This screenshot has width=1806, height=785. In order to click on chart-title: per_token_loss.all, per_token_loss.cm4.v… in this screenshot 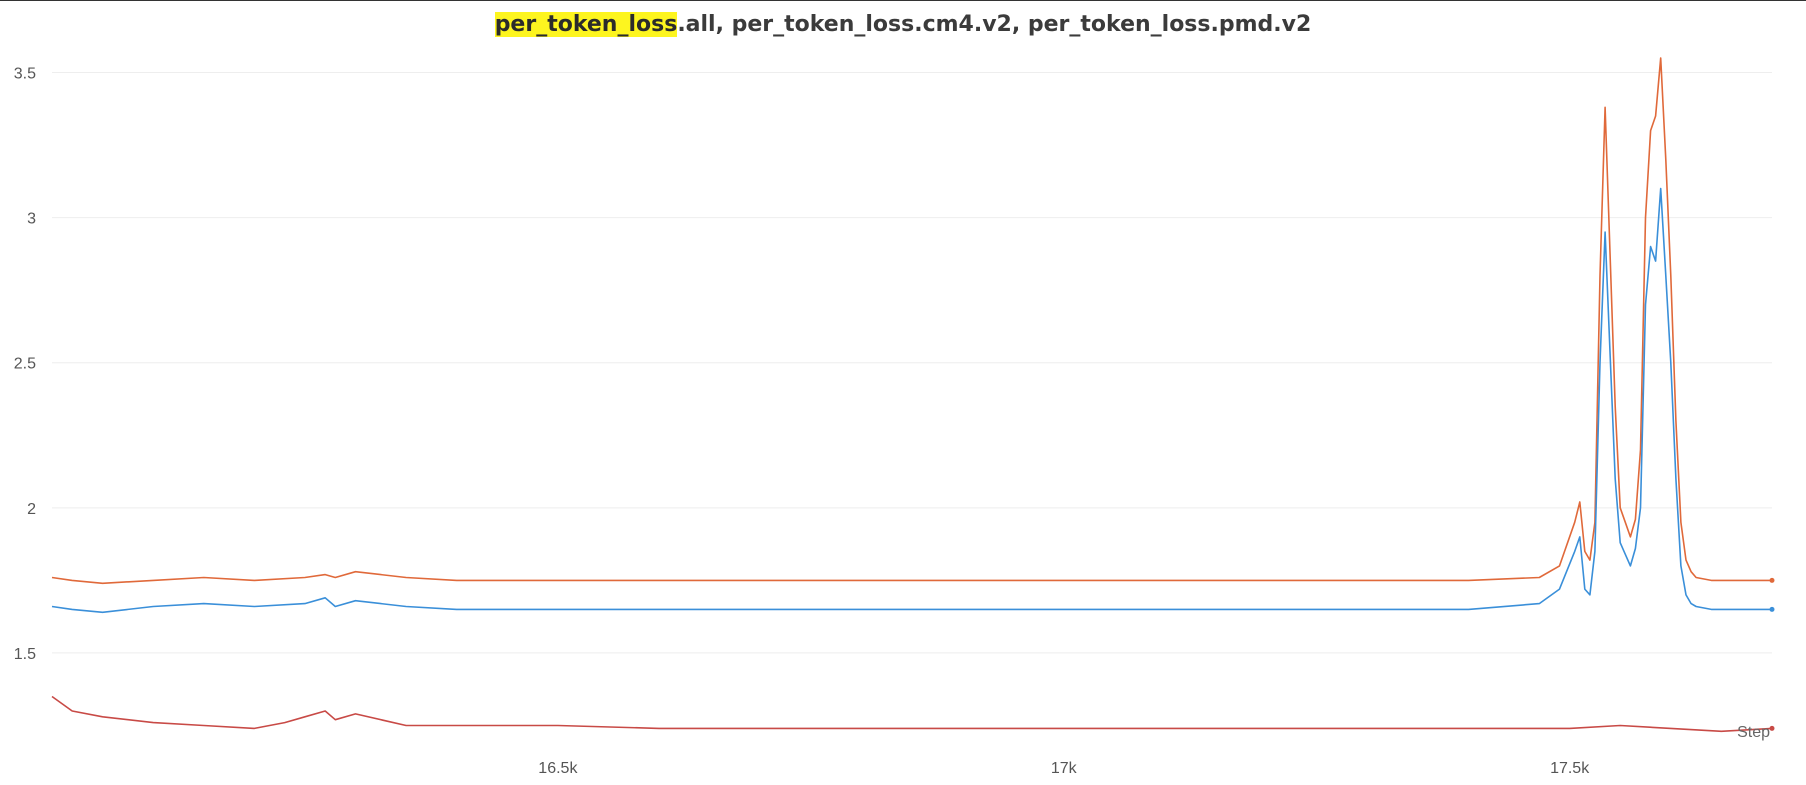, I will do `click(903, 24)`.